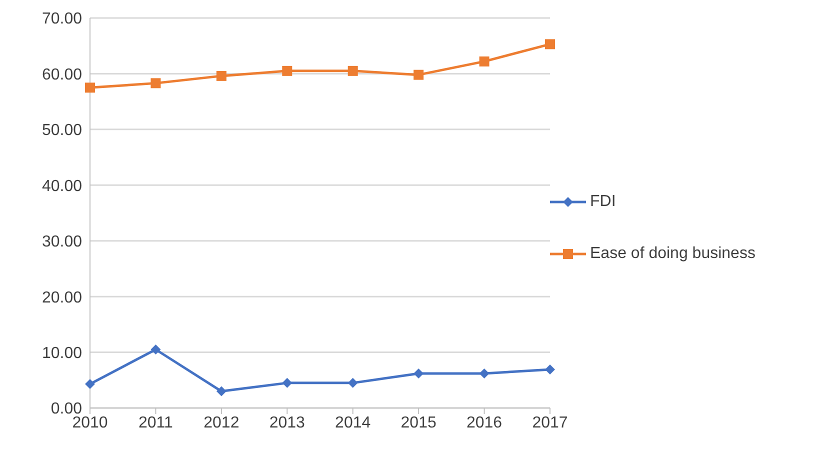 The image size is (838, 456). What do you see at coordinates (62, 75) in the screenshot?
I see `y-tick-label: 60.00` at bounding box center [62, 75].